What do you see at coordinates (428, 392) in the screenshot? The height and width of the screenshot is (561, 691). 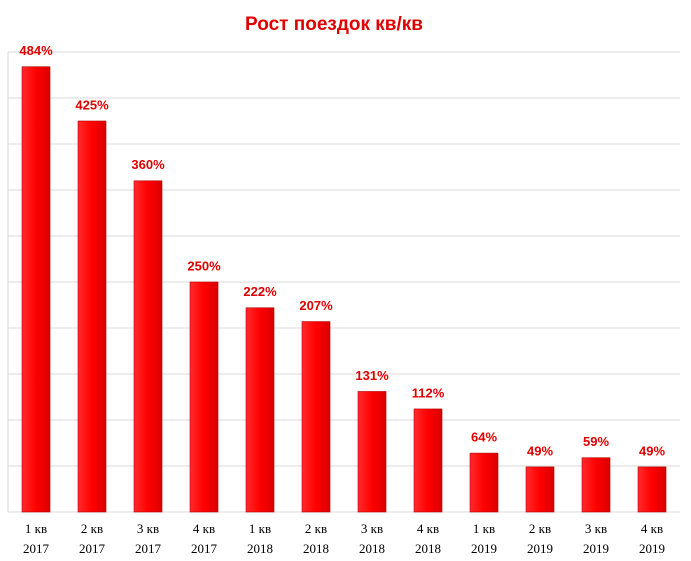 I see `value-label: 112%` at bounding box center [428, 392].